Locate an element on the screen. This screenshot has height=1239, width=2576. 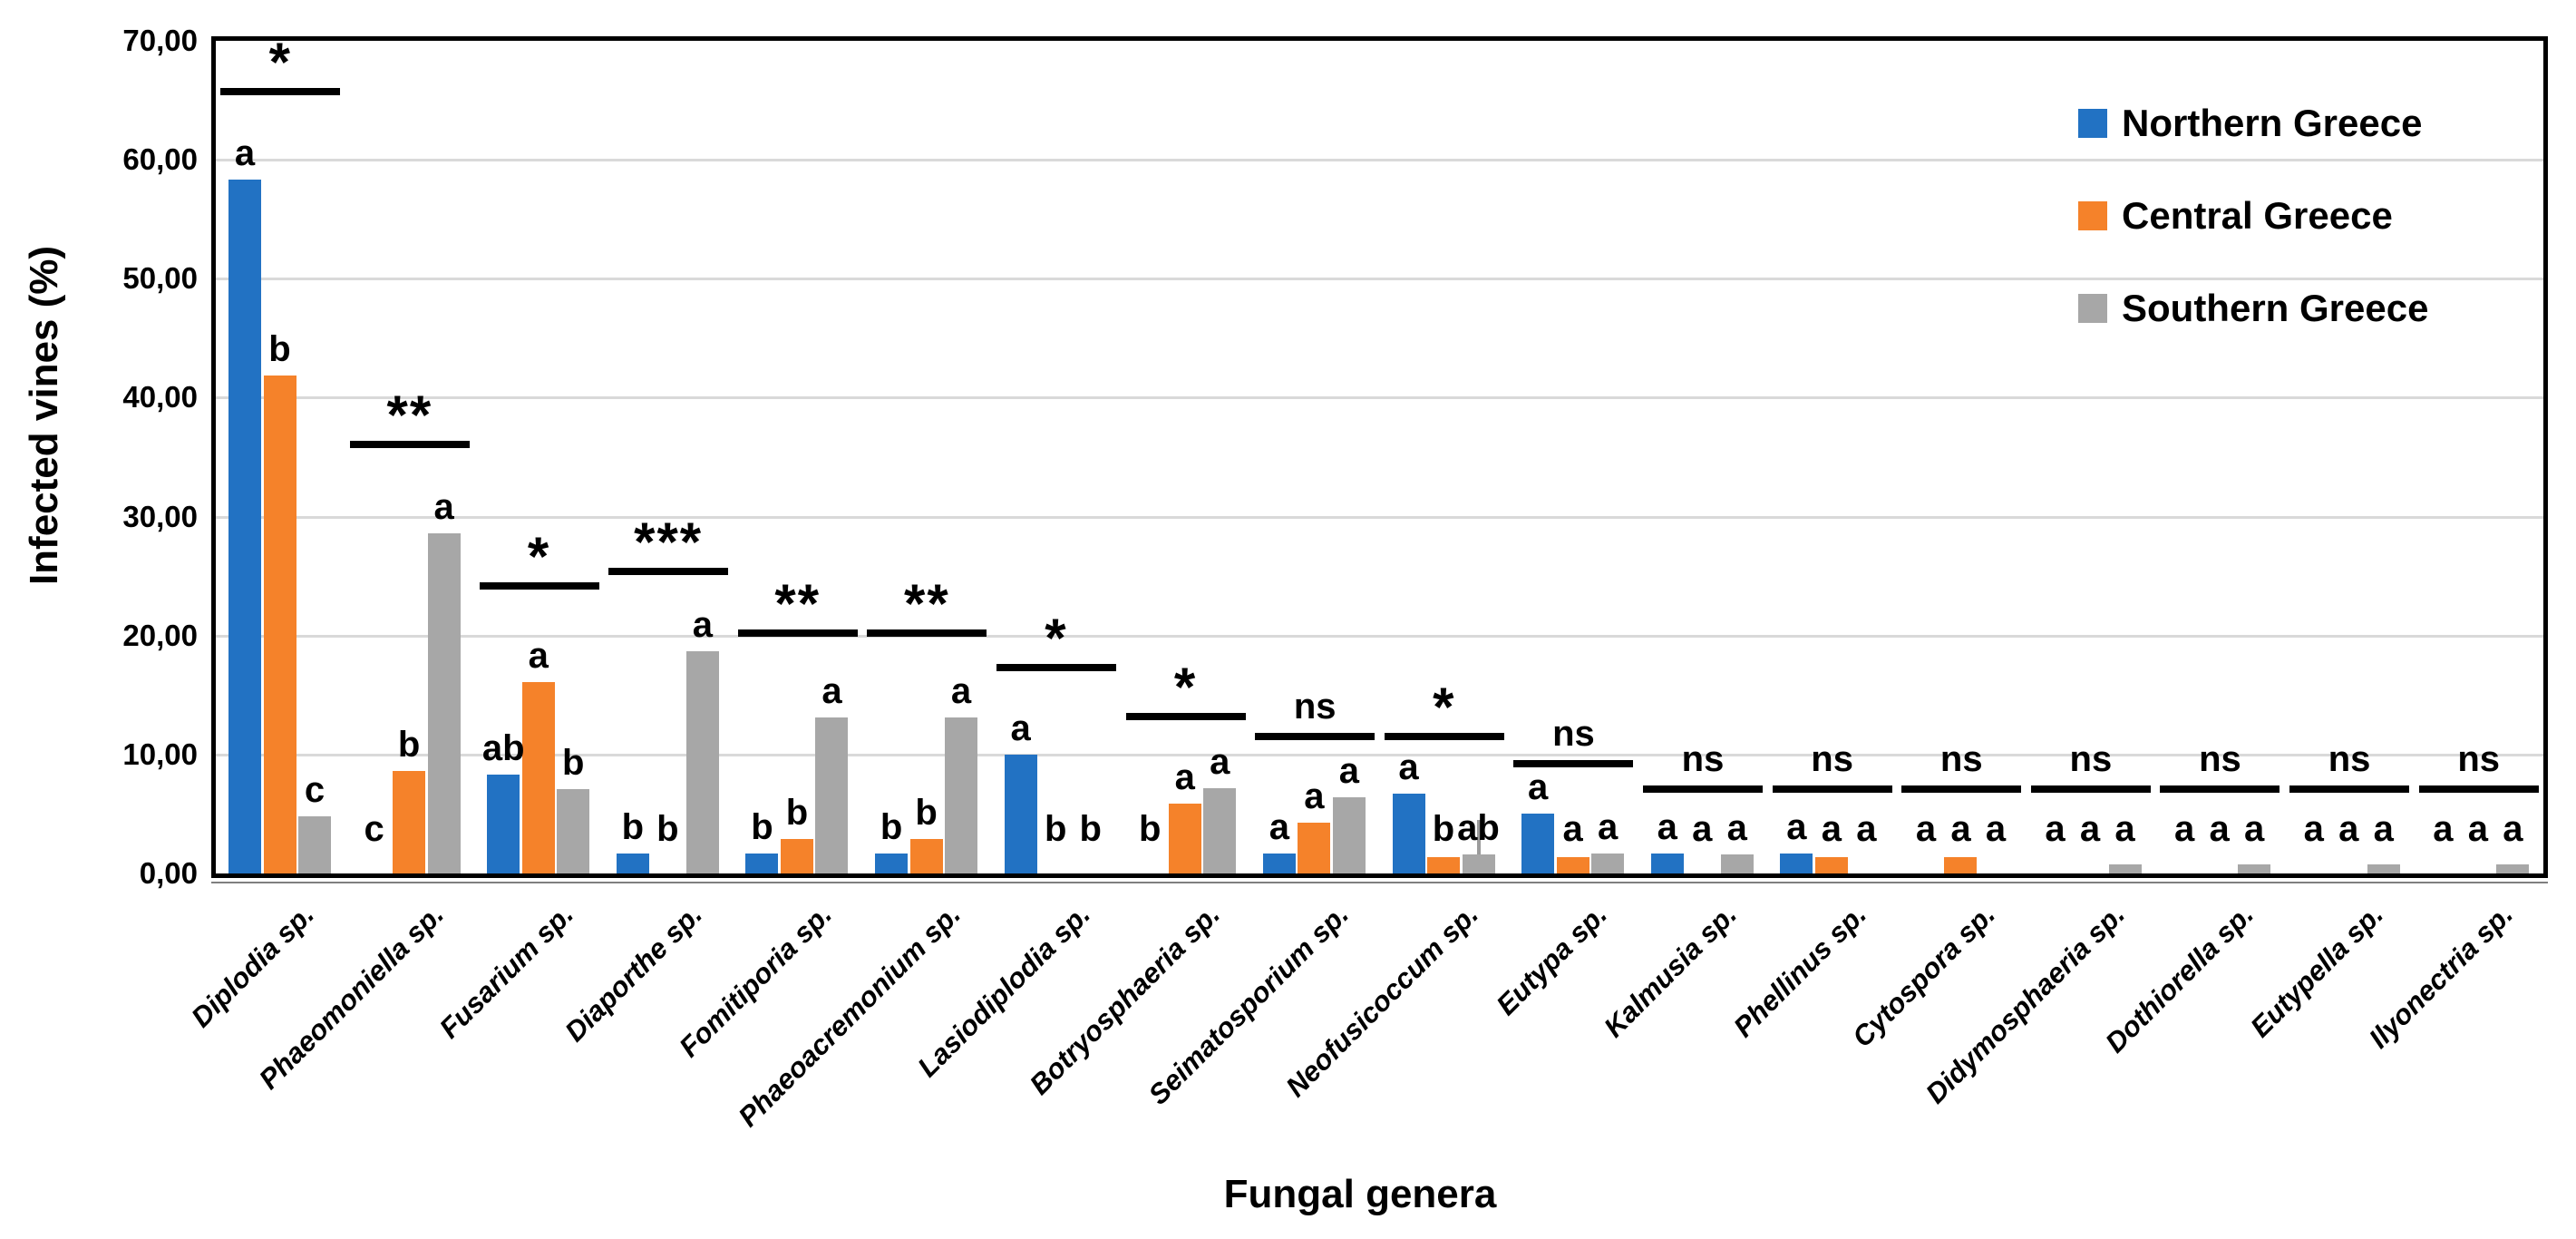
bar-southern-greece-phaeoacremonium-sp is located at coordinates (961, 795).